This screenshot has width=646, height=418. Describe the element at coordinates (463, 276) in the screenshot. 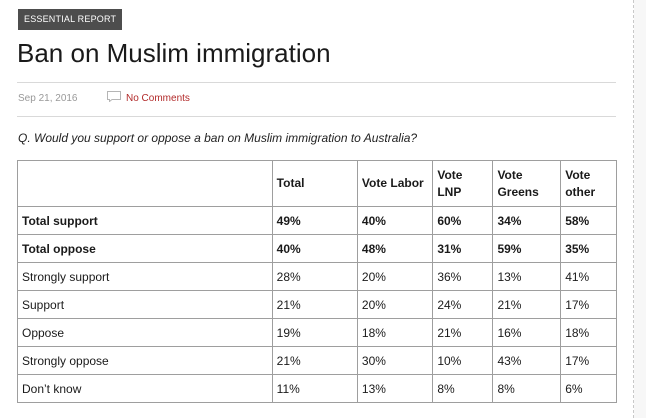

I see `table-cell: 36%` at that location.